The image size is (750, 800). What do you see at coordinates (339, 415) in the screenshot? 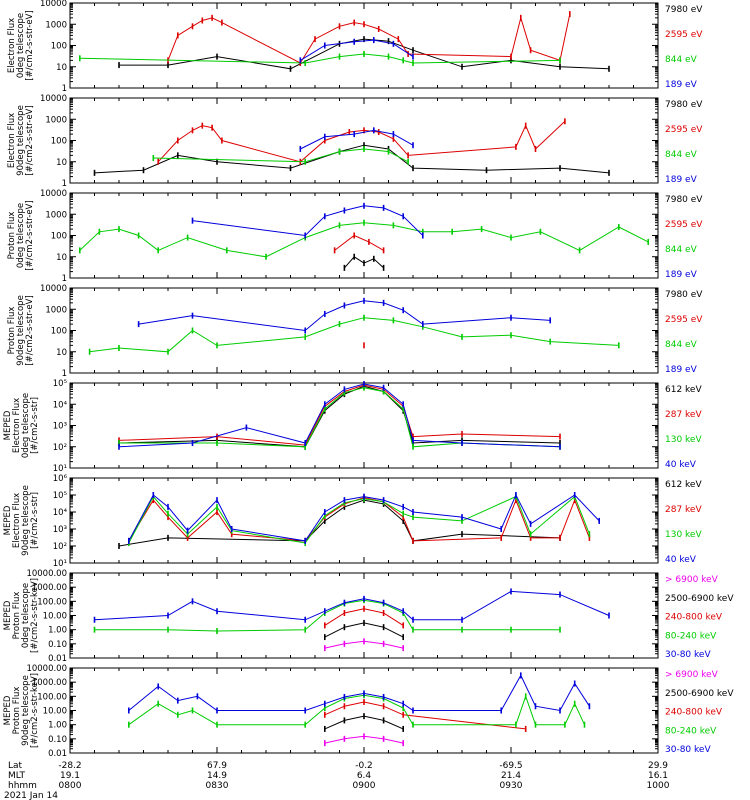
I see `series-line-40-kev` at bounding box center [339, 415].